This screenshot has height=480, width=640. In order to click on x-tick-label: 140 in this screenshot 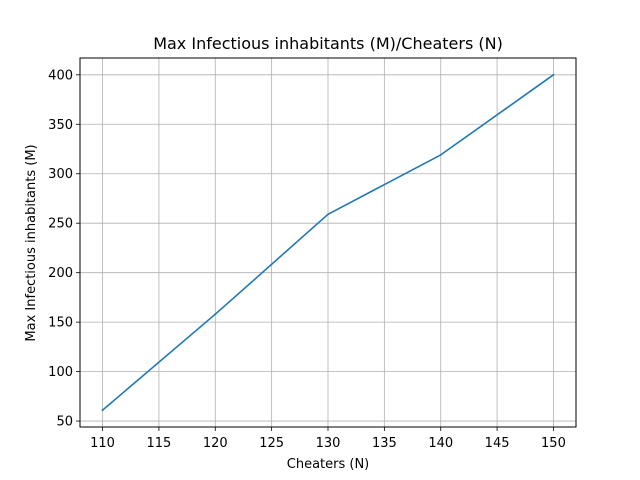, I will do `click(440, 443)`.